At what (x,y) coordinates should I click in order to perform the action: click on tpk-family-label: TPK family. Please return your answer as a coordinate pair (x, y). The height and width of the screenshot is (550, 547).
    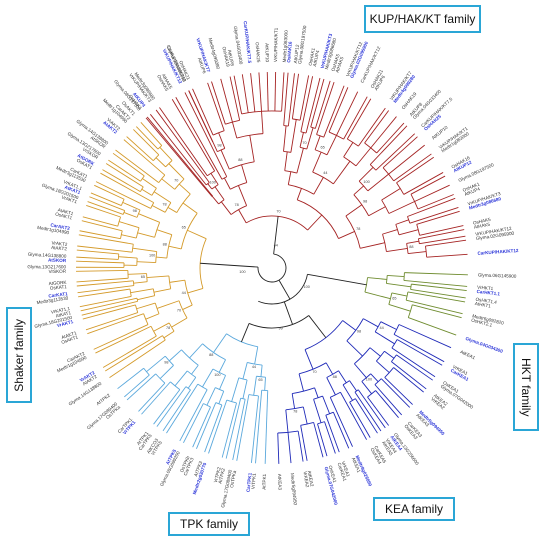
    Looking at the image, I should click on (208, 524).